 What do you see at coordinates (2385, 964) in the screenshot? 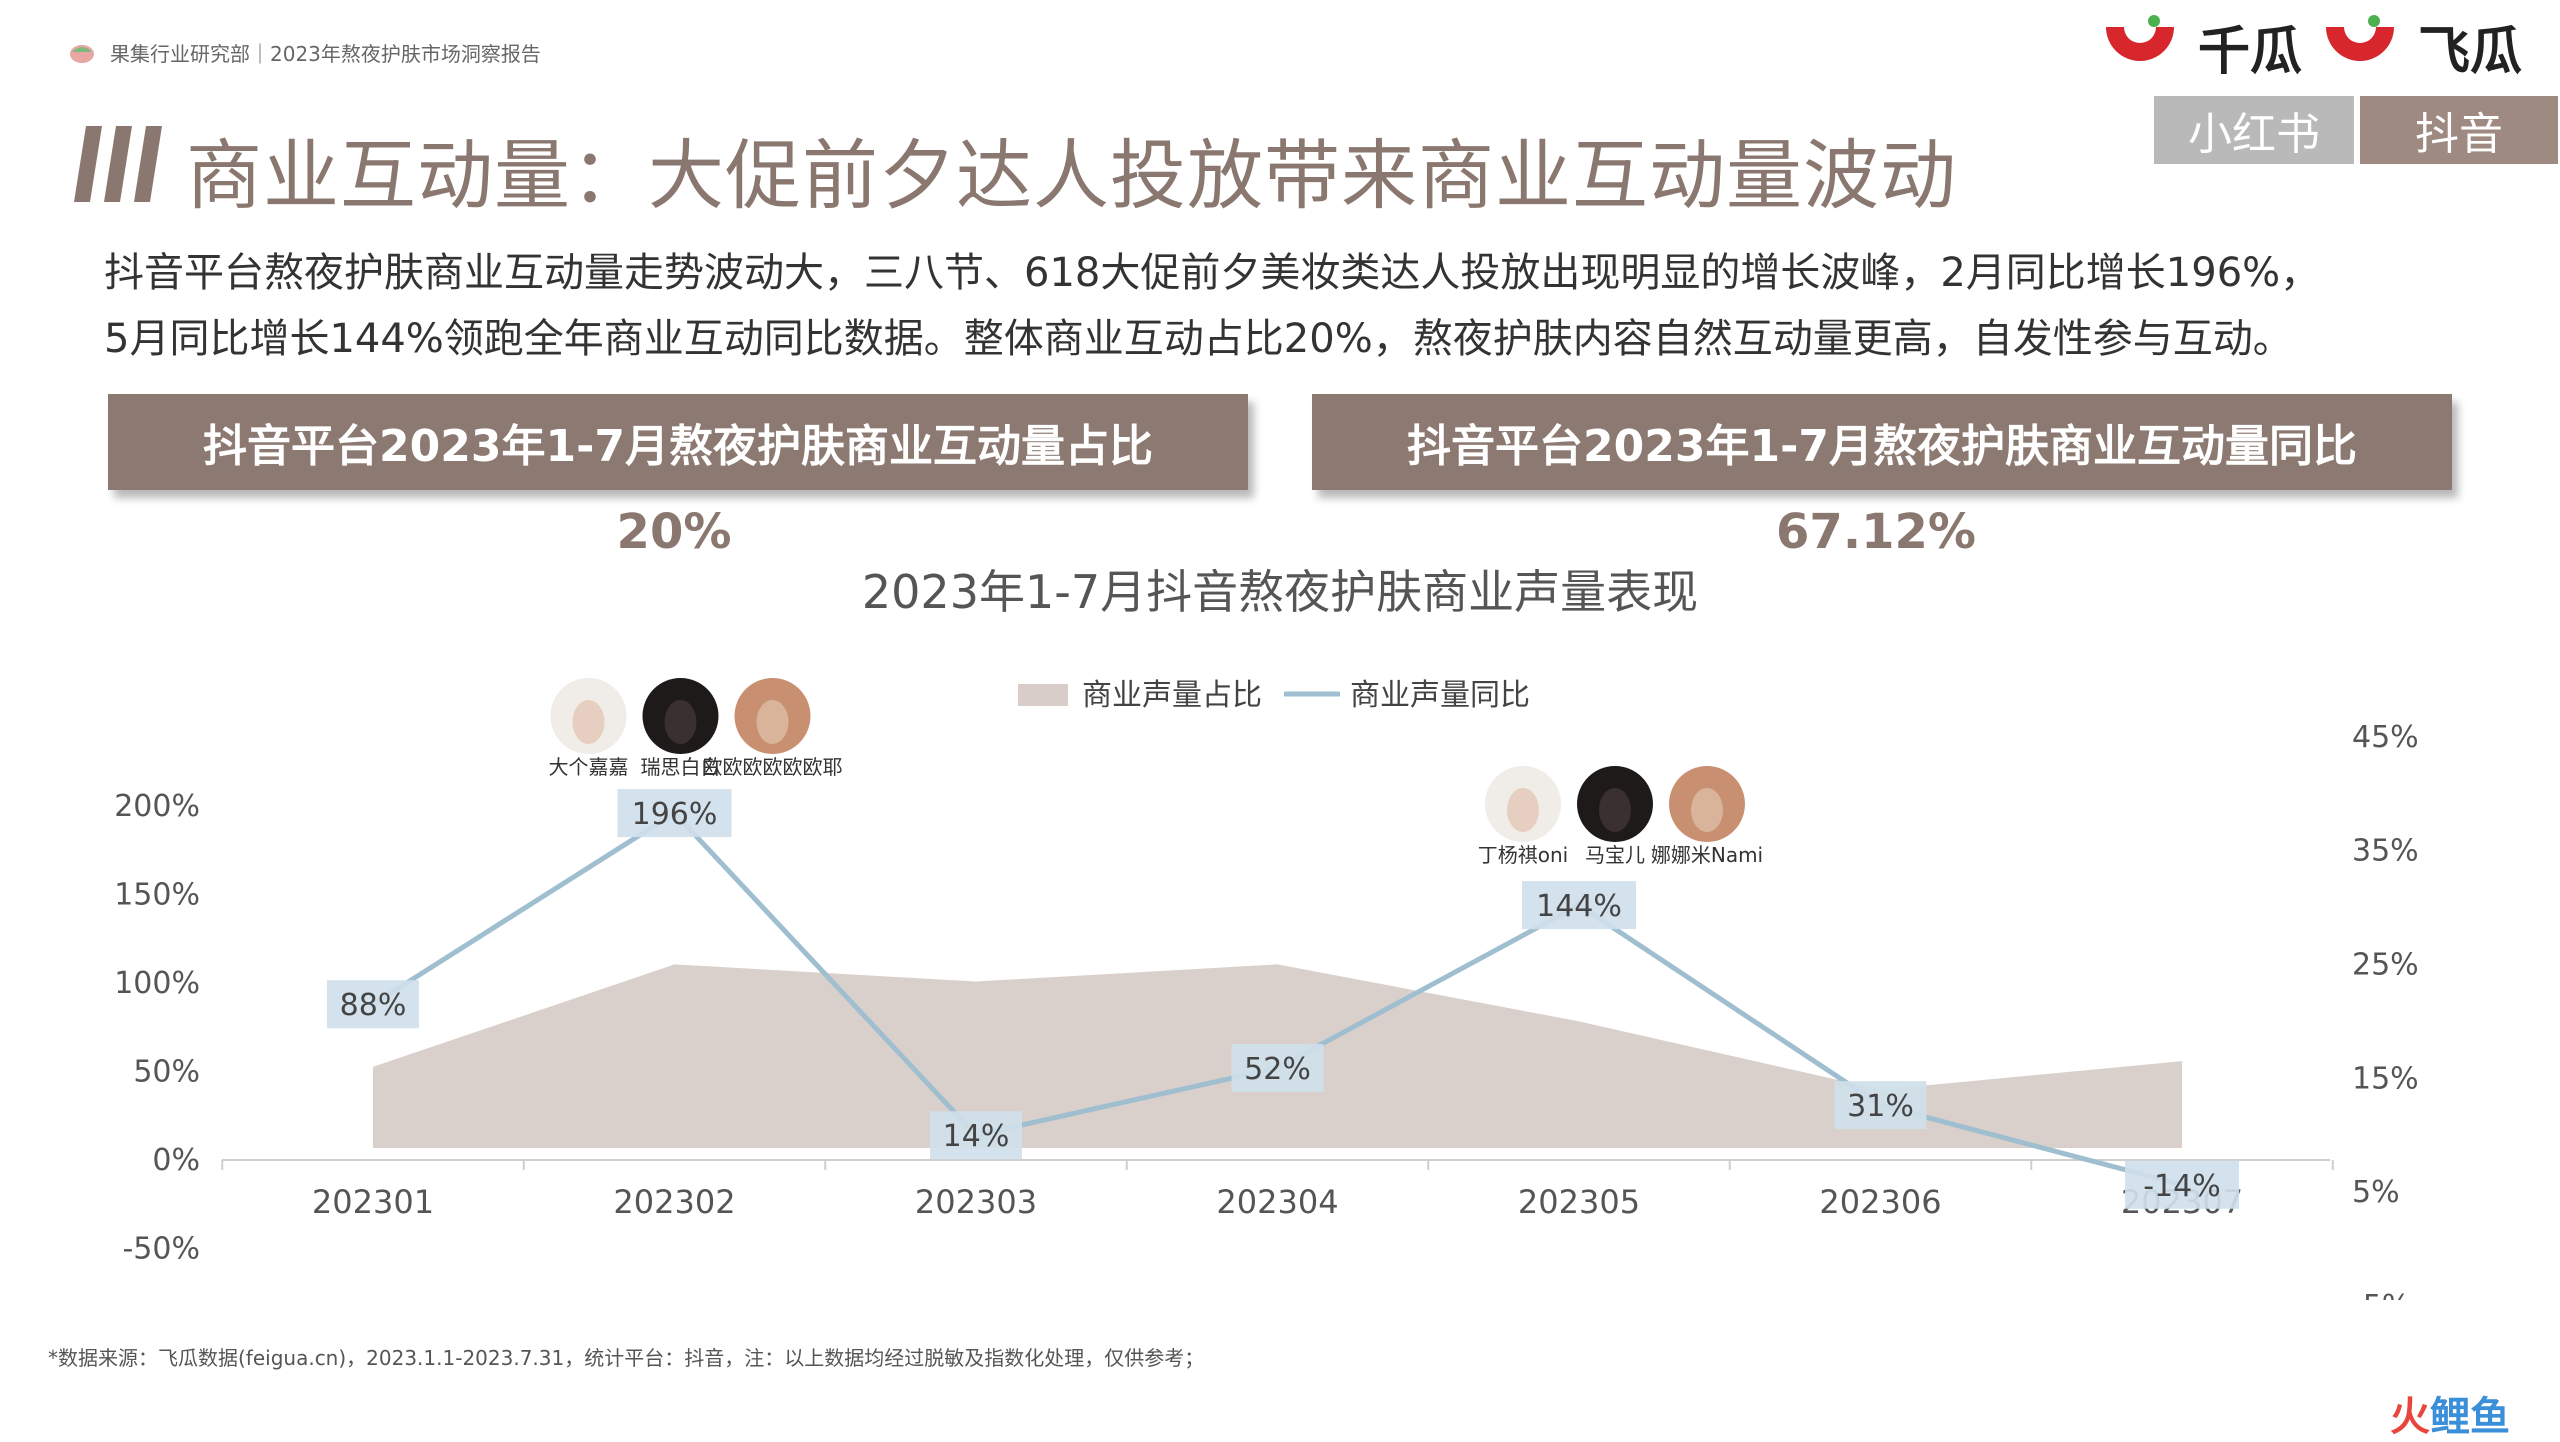
I see `right-axis-tick: 25%` at bounding box center [2385, 964].